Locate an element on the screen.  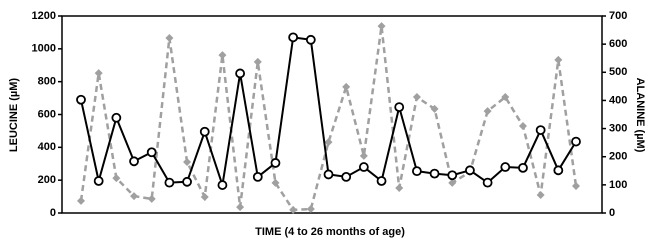
y2-tick-label: 500 is located at coordinates (618, 72).